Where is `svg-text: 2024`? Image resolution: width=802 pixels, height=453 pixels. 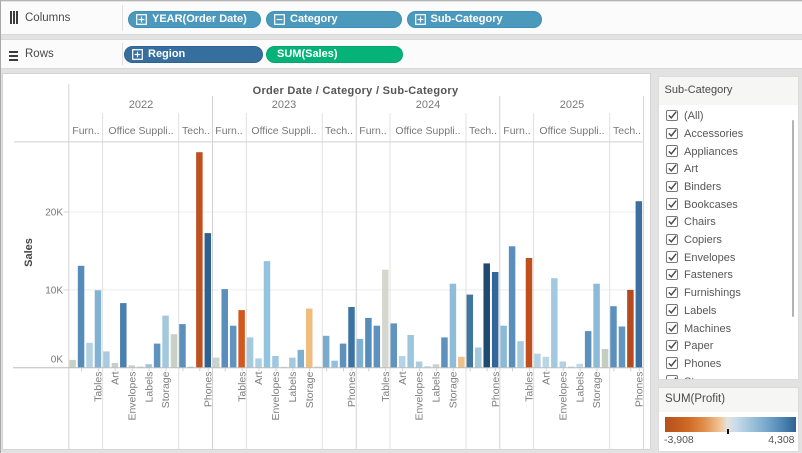 svg-text: 2024 is located at coordinates (428, 105).